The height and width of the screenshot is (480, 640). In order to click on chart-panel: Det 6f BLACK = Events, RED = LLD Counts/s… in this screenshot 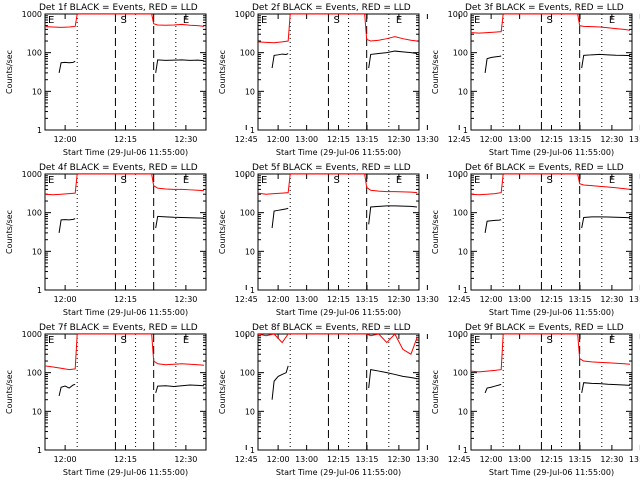, I will do `click(532, 240)`.